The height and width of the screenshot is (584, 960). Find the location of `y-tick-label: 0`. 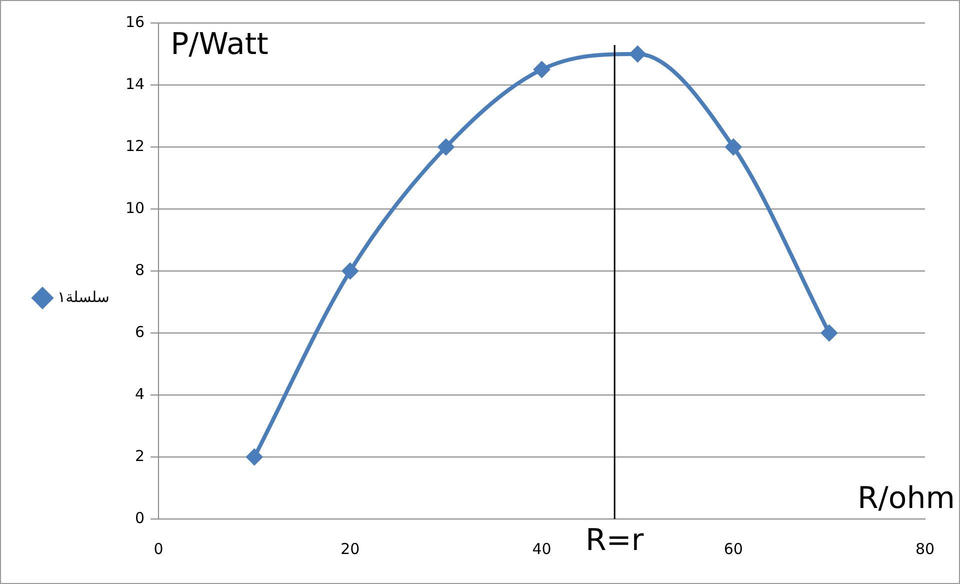

y-tick-label: 0 is located at coordinates (140, 517).